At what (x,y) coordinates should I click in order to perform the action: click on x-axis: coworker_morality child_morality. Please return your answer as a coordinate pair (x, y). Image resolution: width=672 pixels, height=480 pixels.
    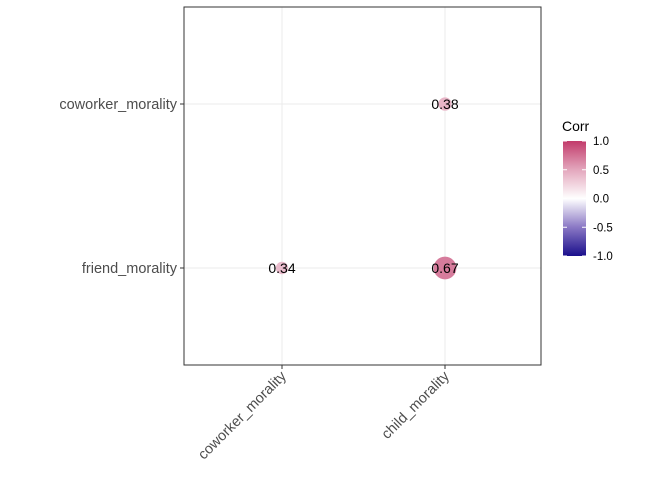
    Looking at the image, I should click on (324, 414).